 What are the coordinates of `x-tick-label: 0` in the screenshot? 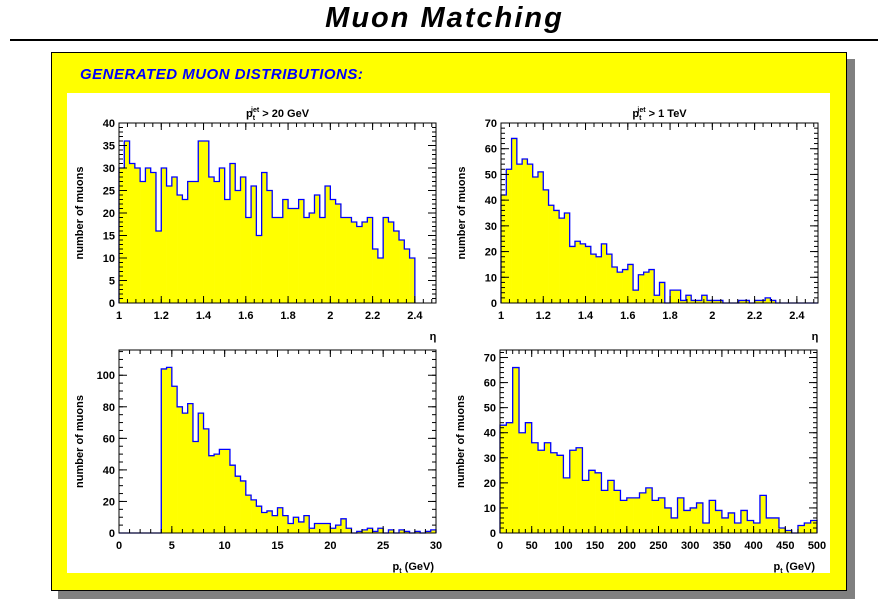 It's located at (119, 546).